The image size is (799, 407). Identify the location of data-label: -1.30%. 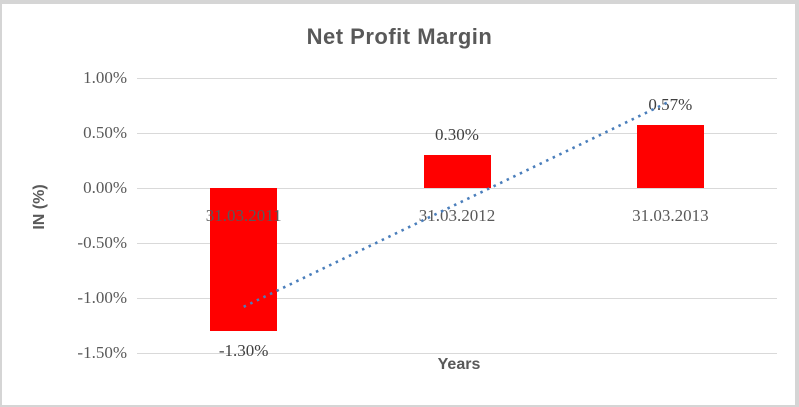
(243, 350).